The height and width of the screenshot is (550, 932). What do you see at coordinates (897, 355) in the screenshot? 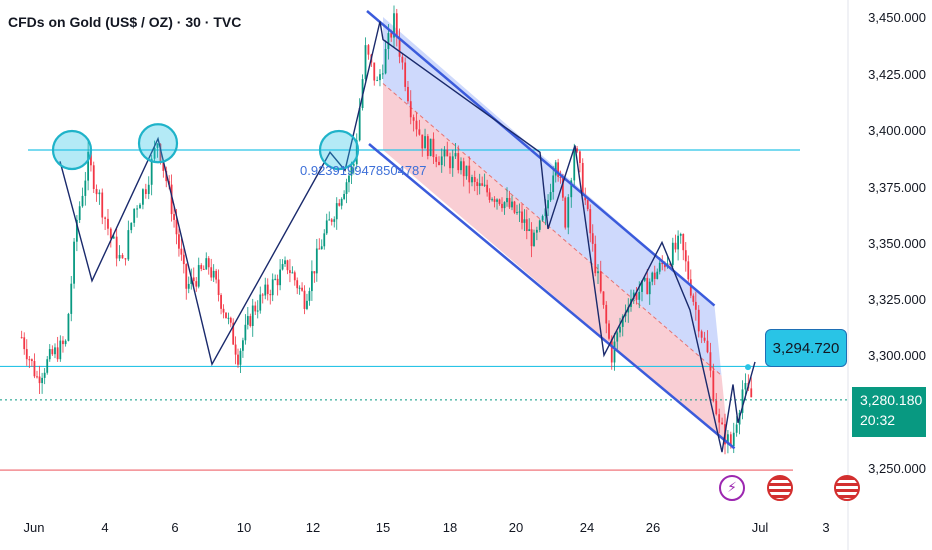
I see `price-tick: 3,300.000` at bounding box center [897, 355].